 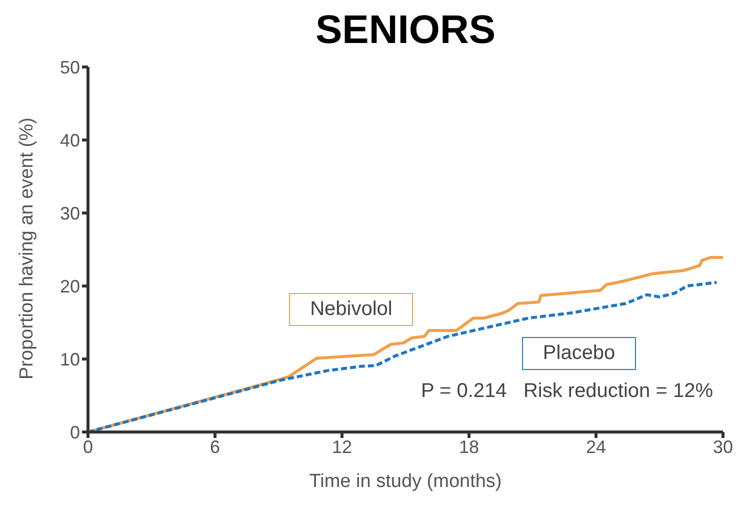 What do you see at coordinates (70, 359) in the screenshot?
I see `y-tick-label: 10` at bounding box center [70, 359].